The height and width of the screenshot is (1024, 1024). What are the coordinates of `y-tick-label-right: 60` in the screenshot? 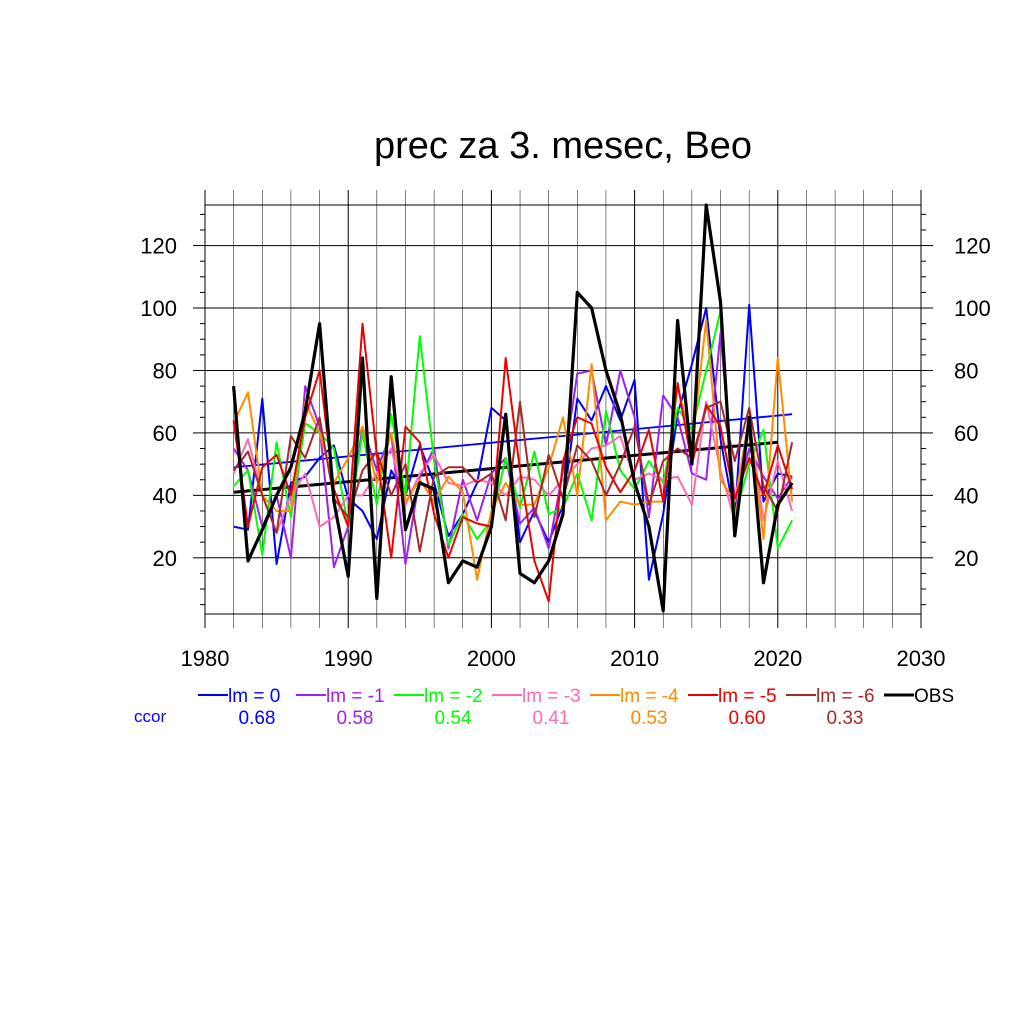 It's located at (966, 433).